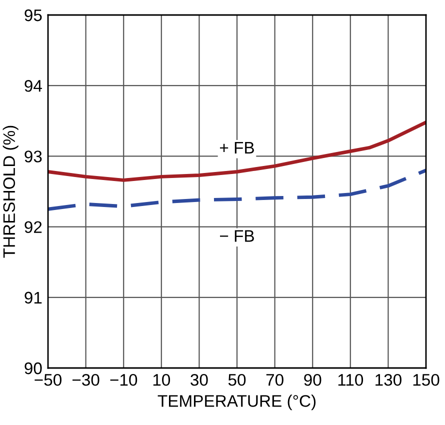  What do you see at coordinates (237, 402) in the screenshot?
I see `x-axis-title: TEMPERATURE (°C)` at bounding box center [237, 402].